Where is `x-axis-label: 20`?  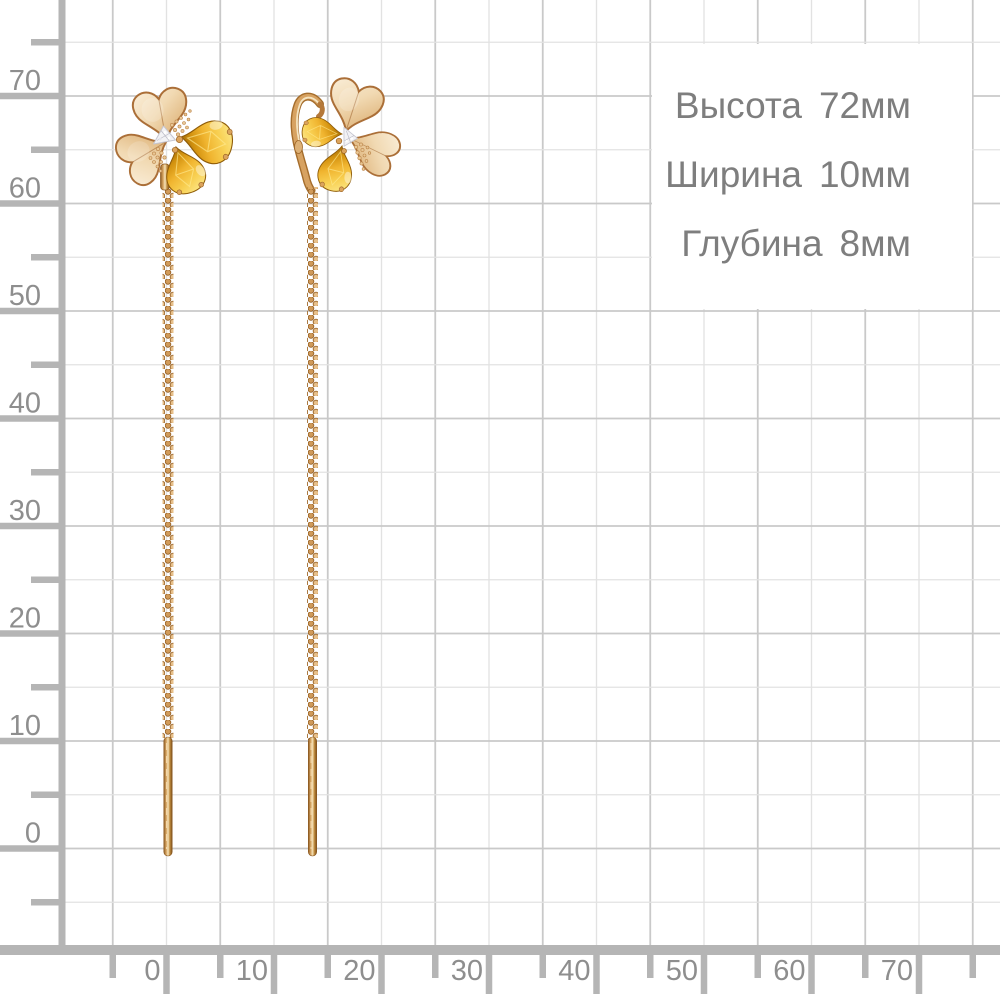 x-axis-label: 20 is located at coordinates (359, 971).